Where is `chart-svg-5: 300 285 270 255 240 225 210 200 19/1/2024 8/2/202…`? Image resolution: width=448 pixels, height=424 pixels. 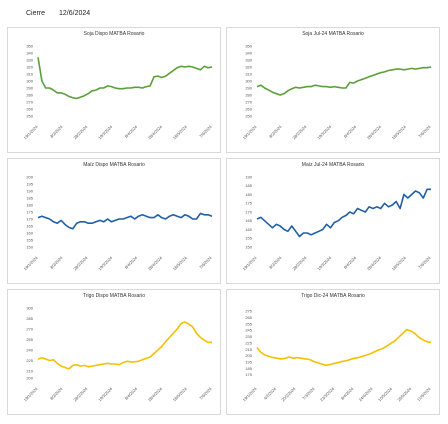
chart-svg-5: 300 285 270 255 240 225 210 200 19/1/2024 8/2/202… is located at coordinates (118, 354).